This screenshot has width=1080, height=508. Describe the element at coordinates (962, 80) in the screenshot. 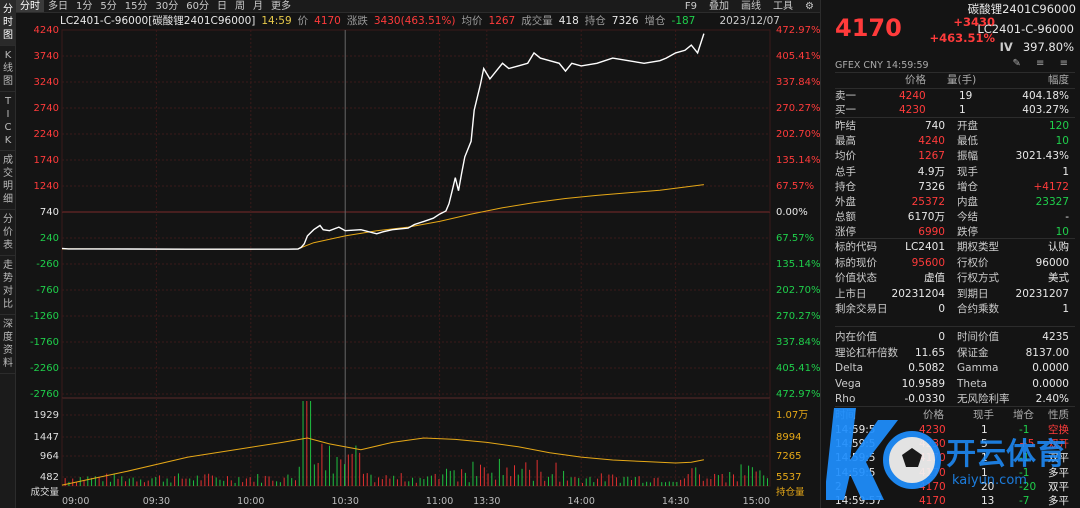

I see `cell: 量(手)` at that location.